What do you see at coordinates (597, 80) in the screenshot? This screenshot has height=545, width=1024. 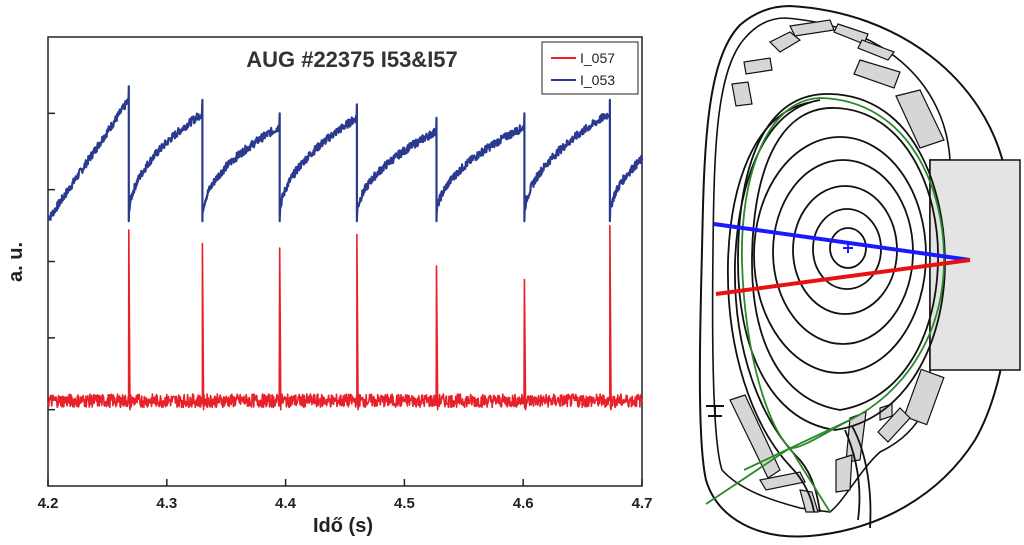 I see `legend-entry-i053: I_053` at bounding box center [597, 80].